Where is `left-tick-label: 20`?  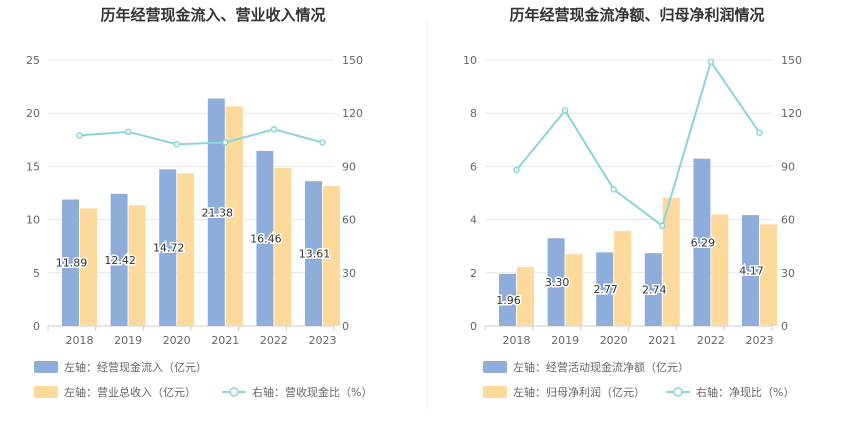
left-tick-label: 20 is located at coordinates (33, 113).